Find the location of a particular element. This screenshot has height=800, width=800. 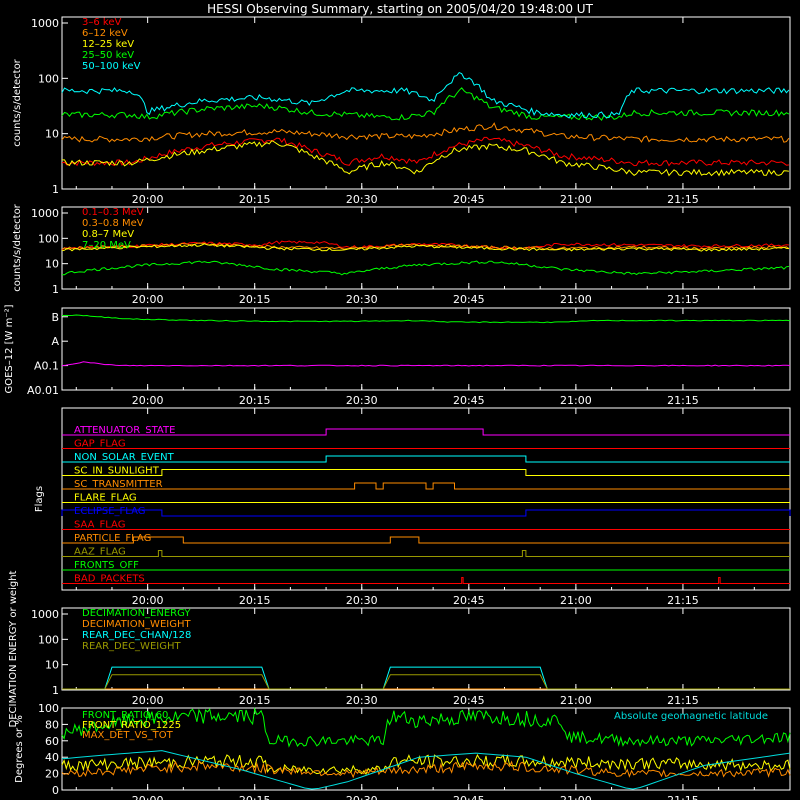

y-tick-label: 20 is located at coordinates (52, 774).